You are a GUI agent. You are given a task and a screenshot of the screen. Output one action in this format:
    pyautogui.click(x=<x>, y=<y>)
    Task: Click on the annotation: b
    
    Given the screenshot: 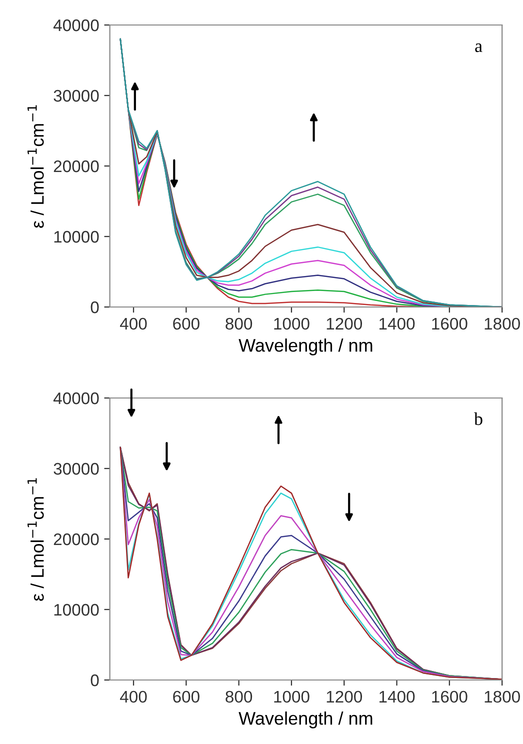 What is the action you would take?
    pyautogui.click(x=478, y=419)
    